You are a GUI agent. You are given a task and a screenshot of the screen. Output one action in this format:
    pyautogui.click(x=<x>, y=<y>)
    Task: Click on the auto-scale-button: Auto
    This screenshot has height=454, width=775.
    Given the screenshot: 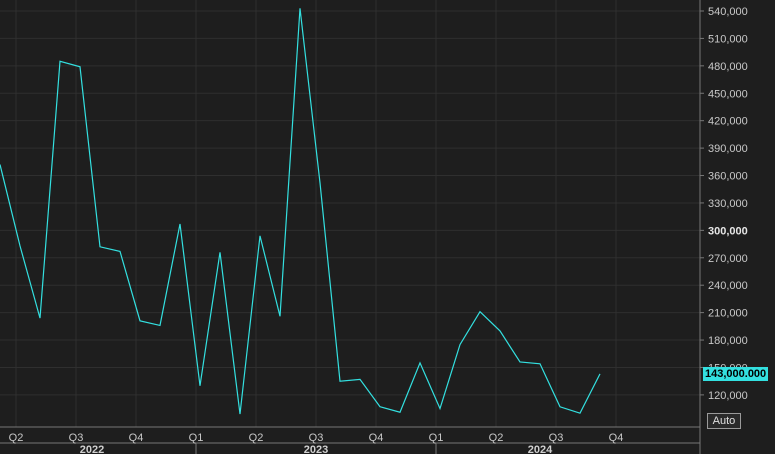 What is the action you would take?
    pyautogui.click(x=724, y=421)
    